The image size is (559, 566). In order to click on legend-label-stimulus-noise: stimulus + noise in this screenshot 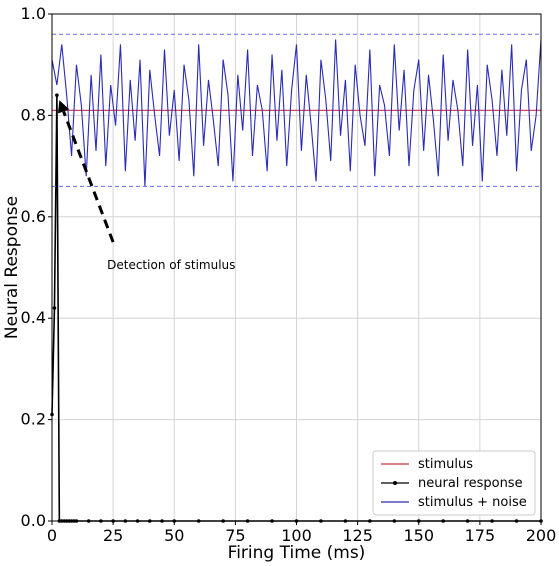, I will do `click(472, 502)`.